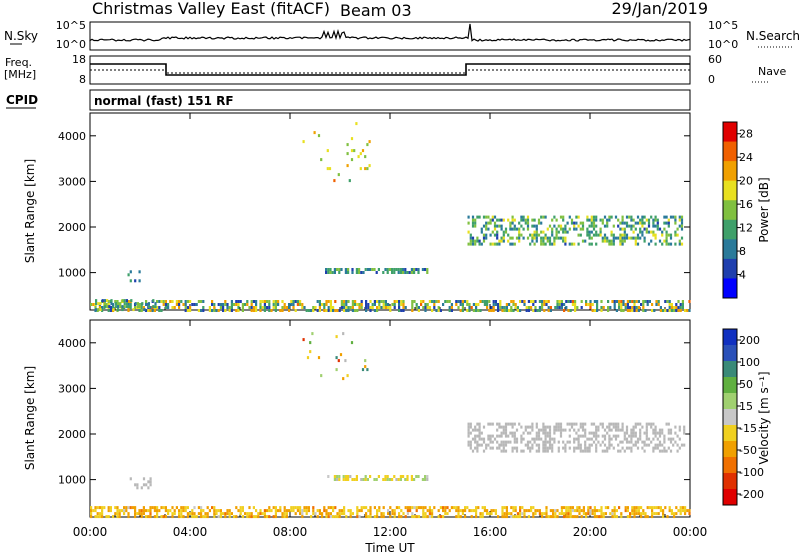  I want to click on nave-tick-high: 60, so click(715, 59).